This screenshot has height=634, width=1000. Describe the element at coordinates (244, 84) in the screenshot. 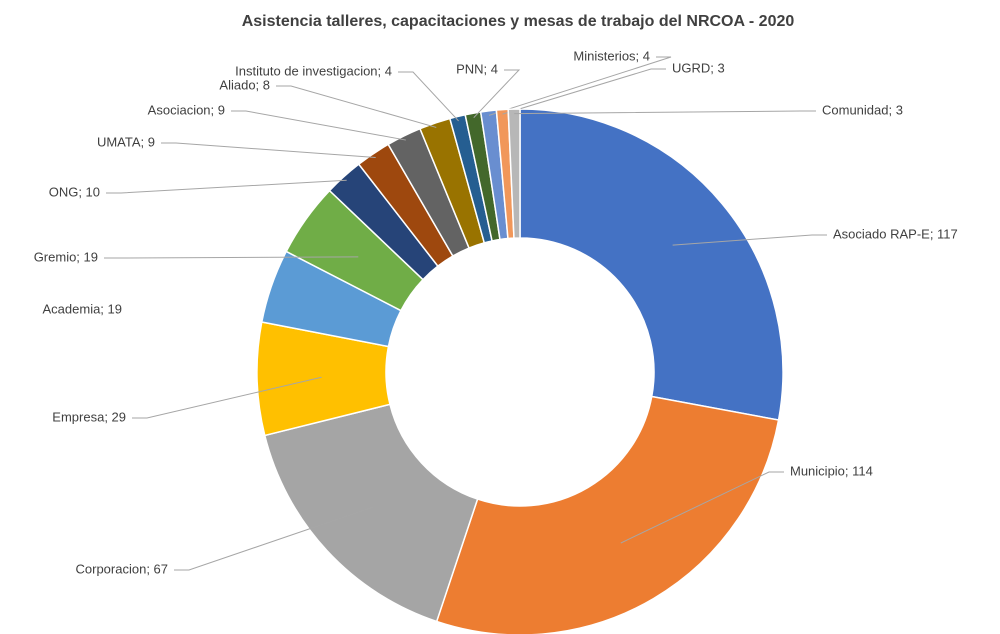

I see `data-label: Aliado; 8` at that location.